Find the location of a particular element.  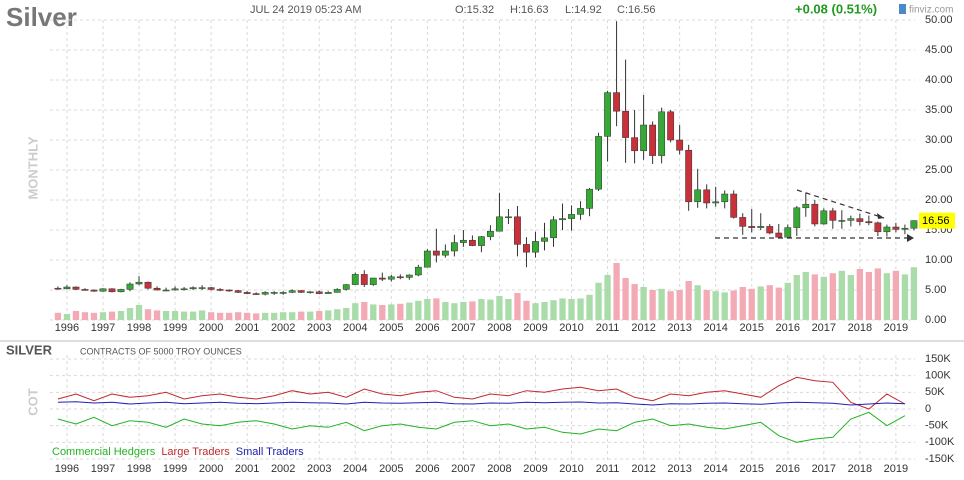

x-tick-label: 2004 is located at coordinates (355, 328).